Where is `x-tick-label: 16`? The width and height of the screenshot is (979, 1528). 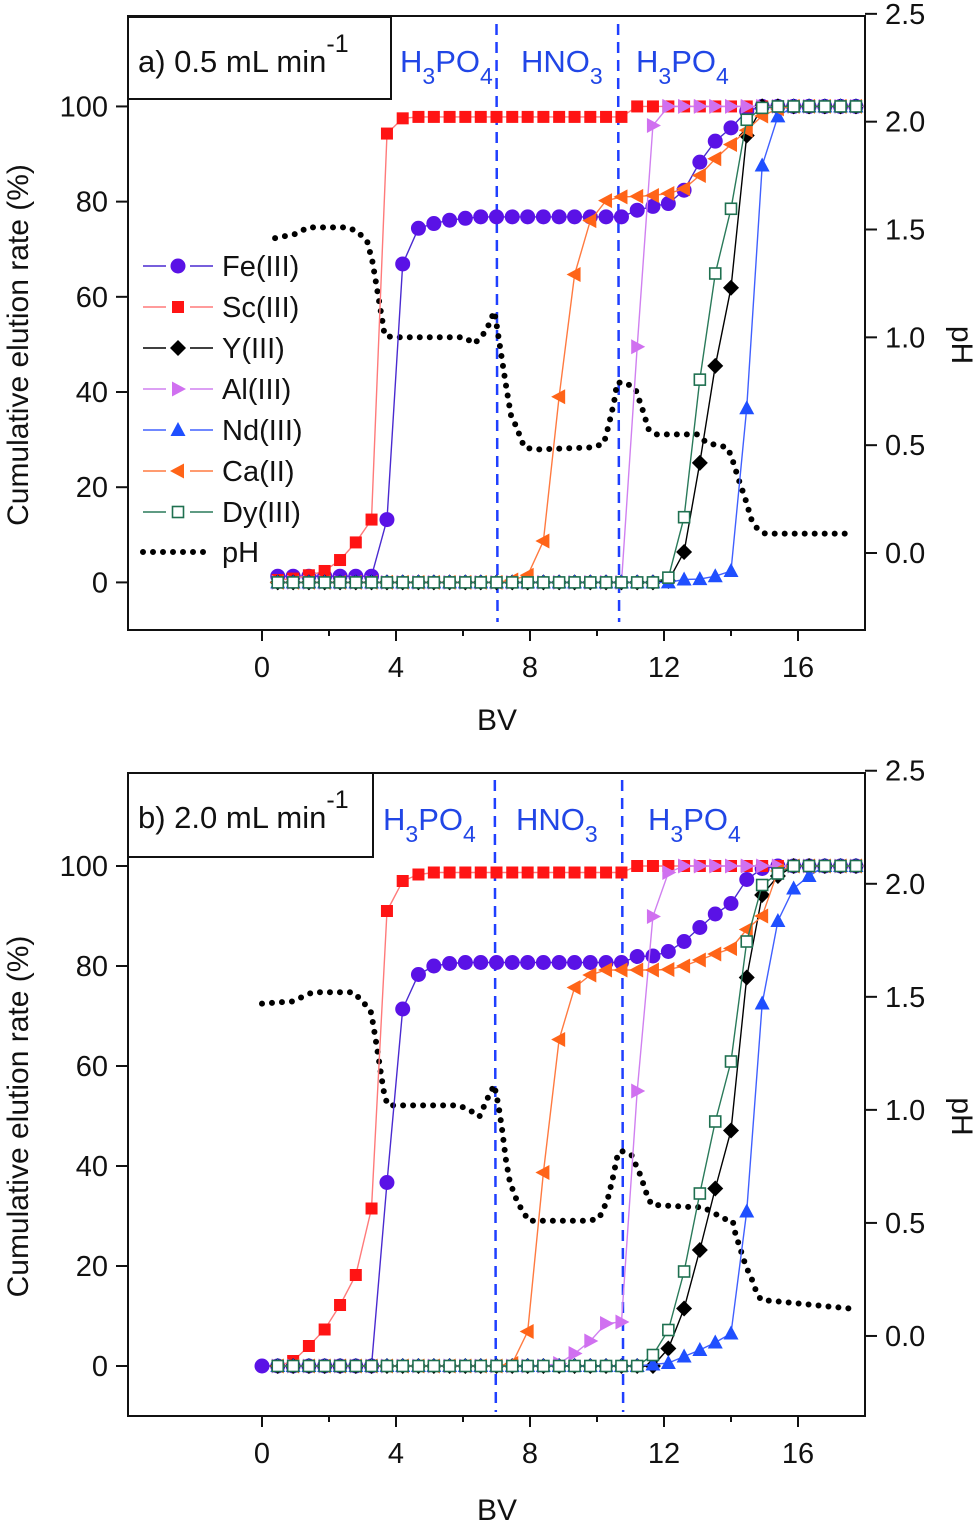 x-tick-label: 16 is located at coordinates (798, 668).